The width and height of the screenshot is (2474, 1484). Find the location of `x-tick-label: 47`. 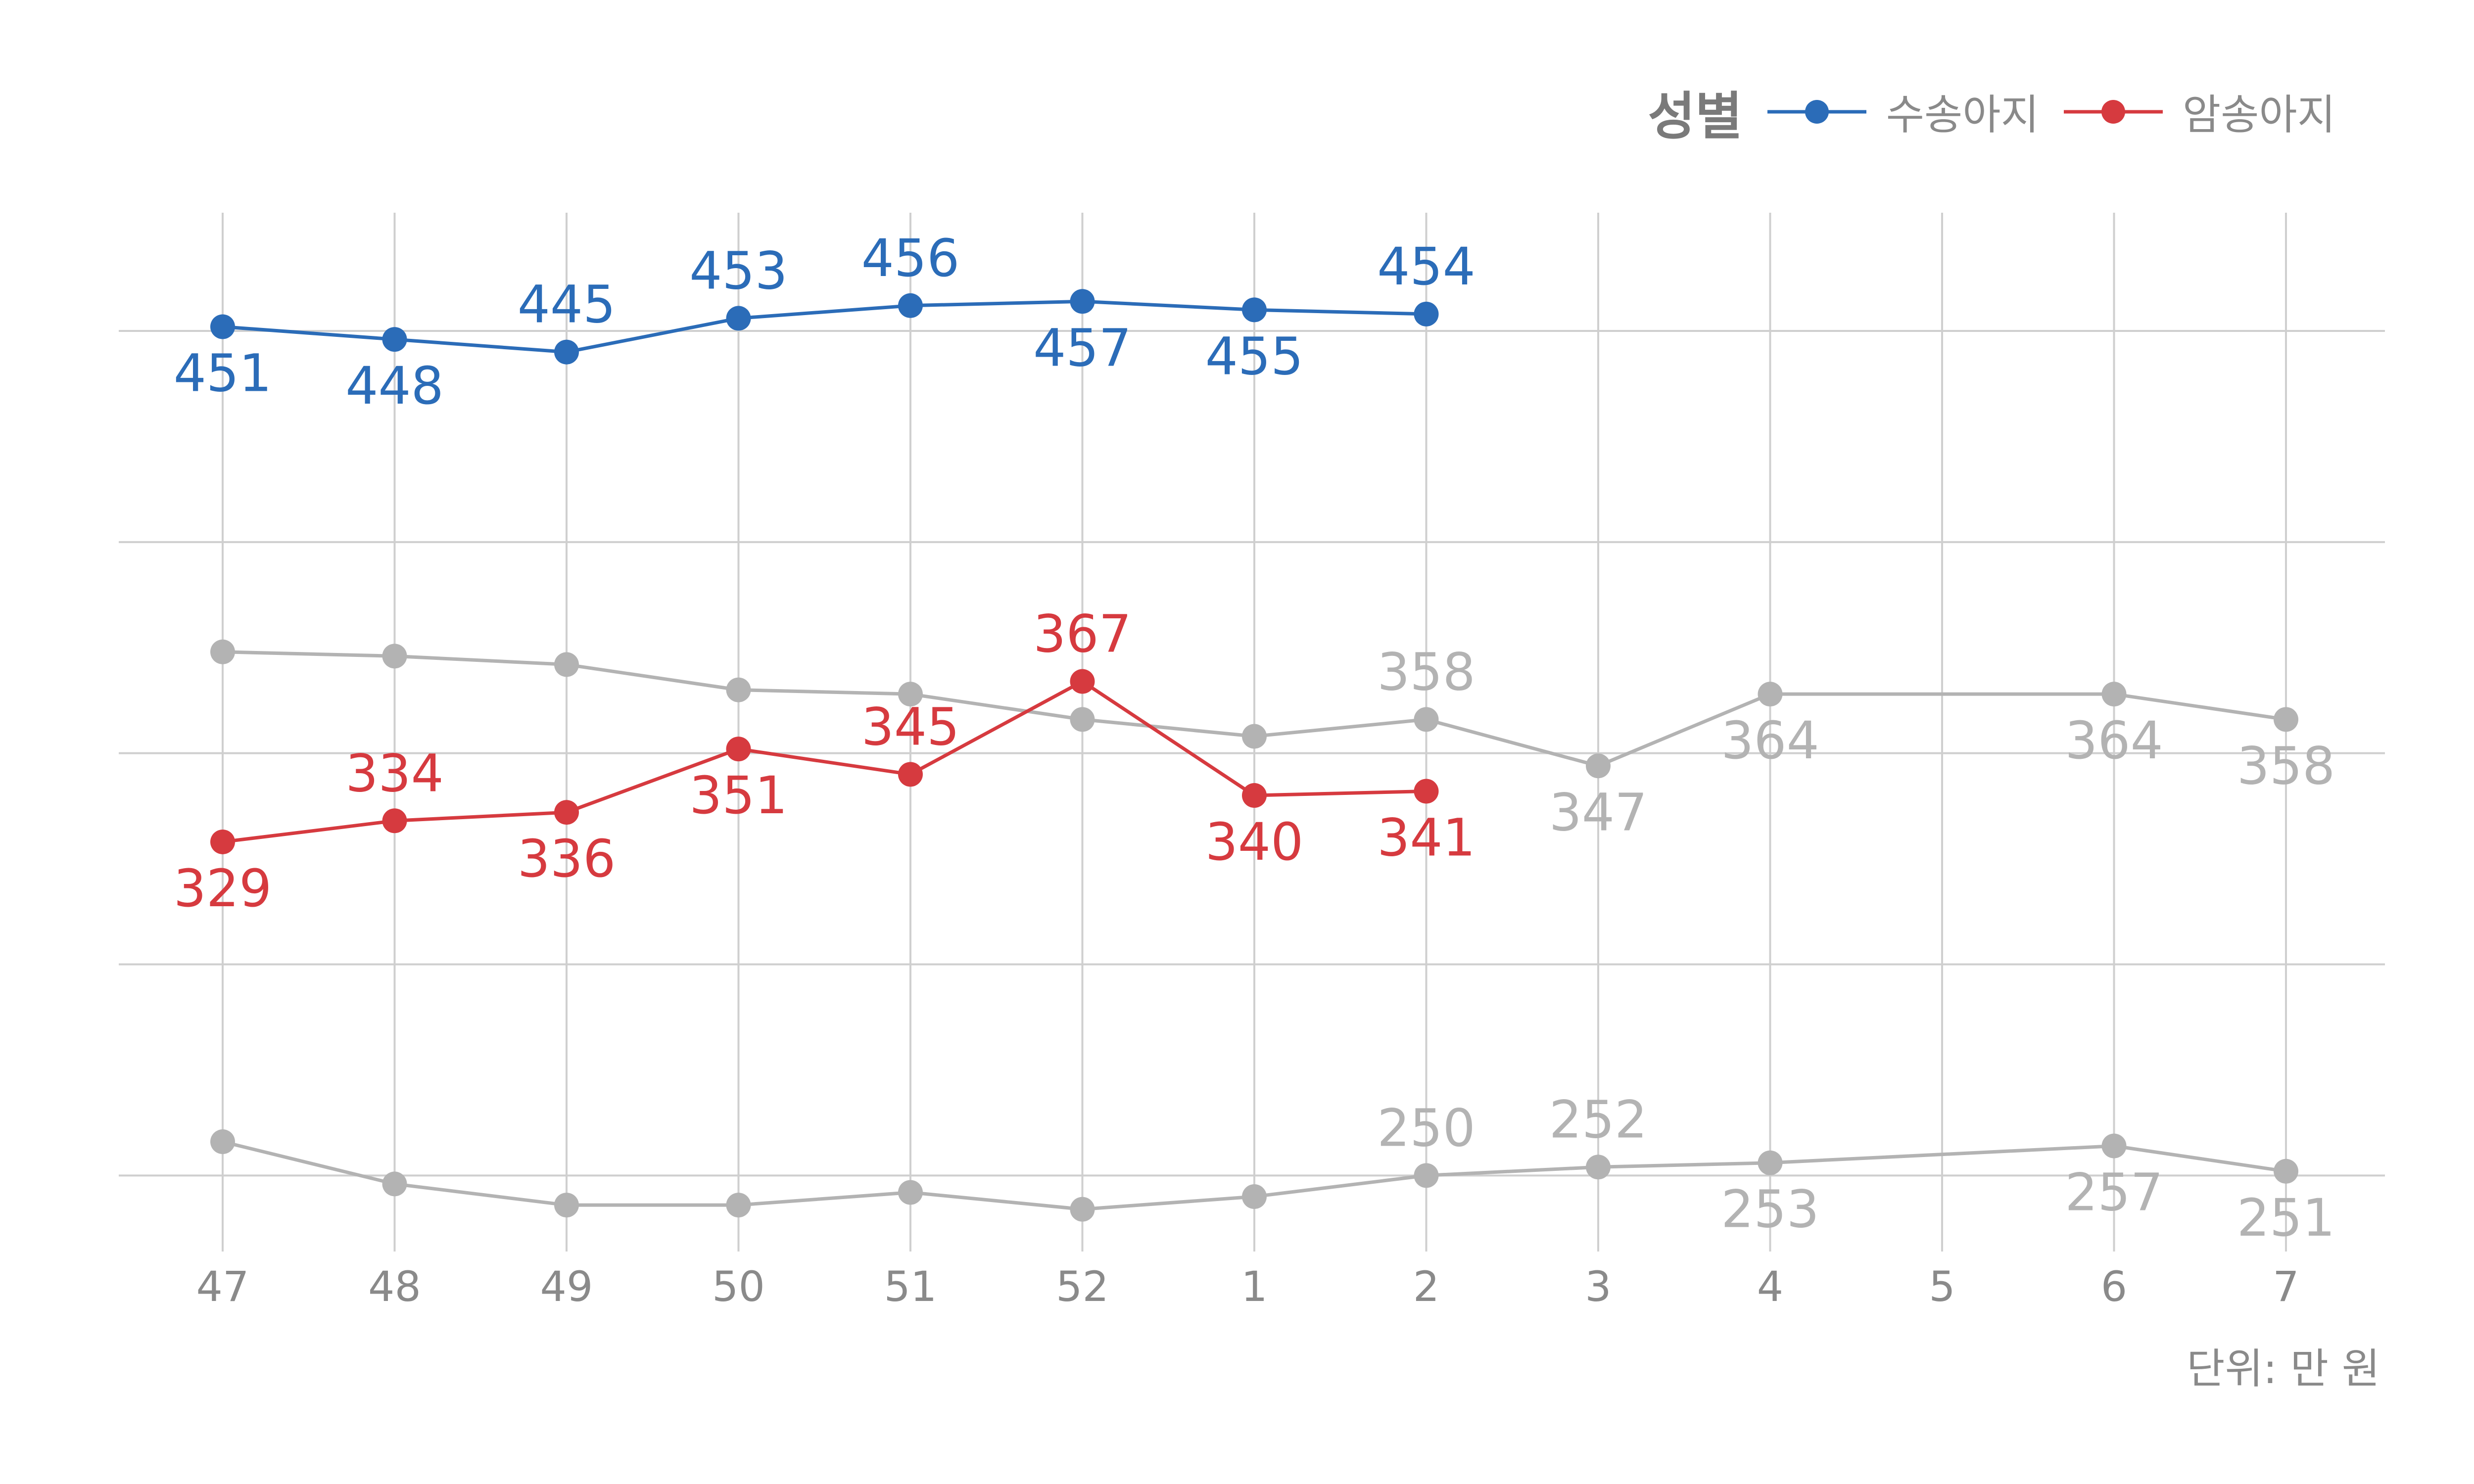

x-tick-label: 47 is located at coordinates (222, 1286).